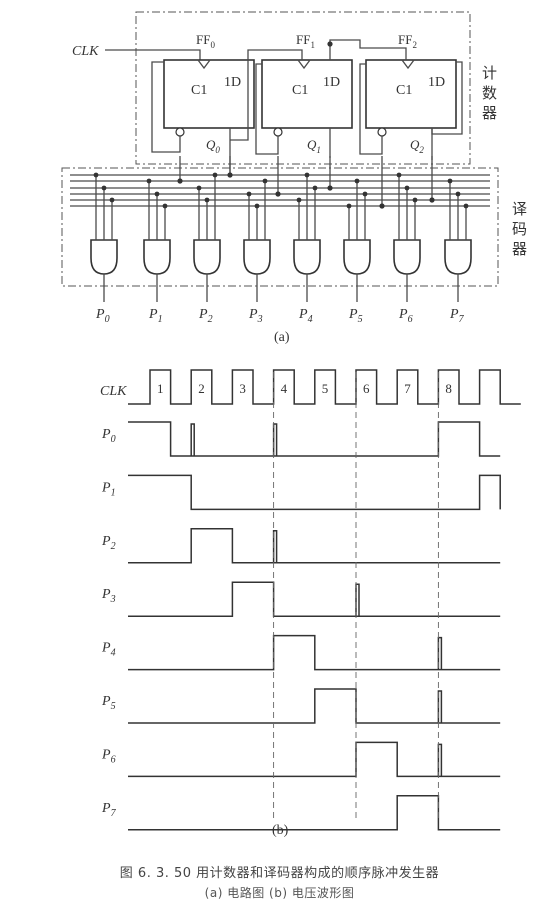 This screenshot has height=916, width=559. I want to click on ff1-c1-label: C1, so click(300, 90).